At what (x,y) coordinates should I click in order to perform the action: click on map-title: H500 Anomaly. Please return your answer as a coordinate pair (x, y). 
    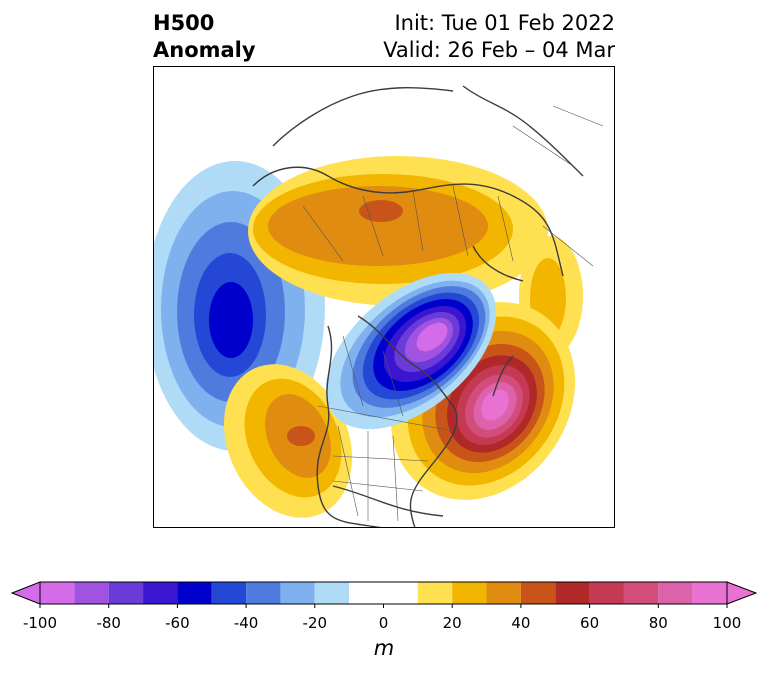
    Looking at the image, I should click on (204, 37).